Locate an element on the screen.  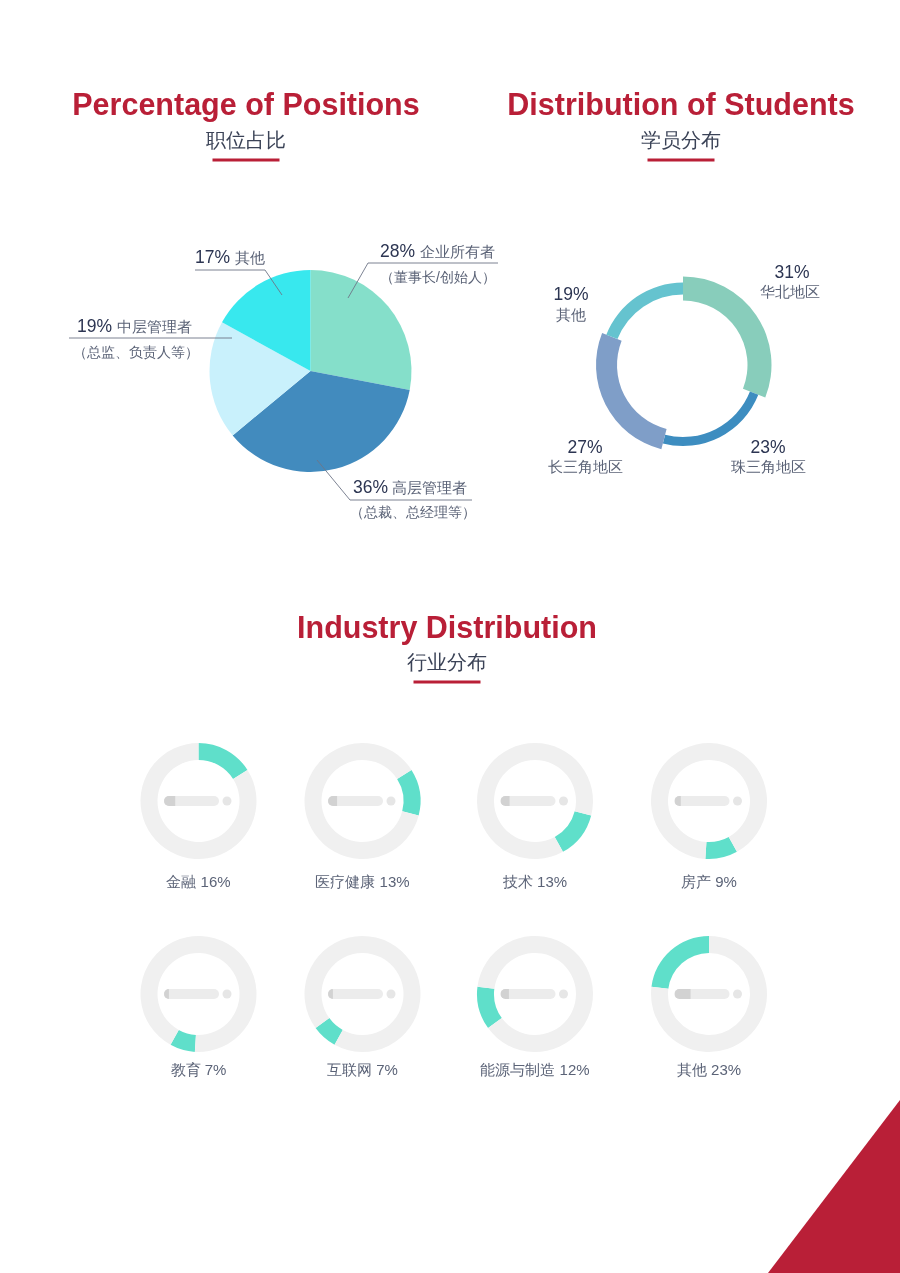
slice-label: 长三角地区 is located at coordinates (585, 467).